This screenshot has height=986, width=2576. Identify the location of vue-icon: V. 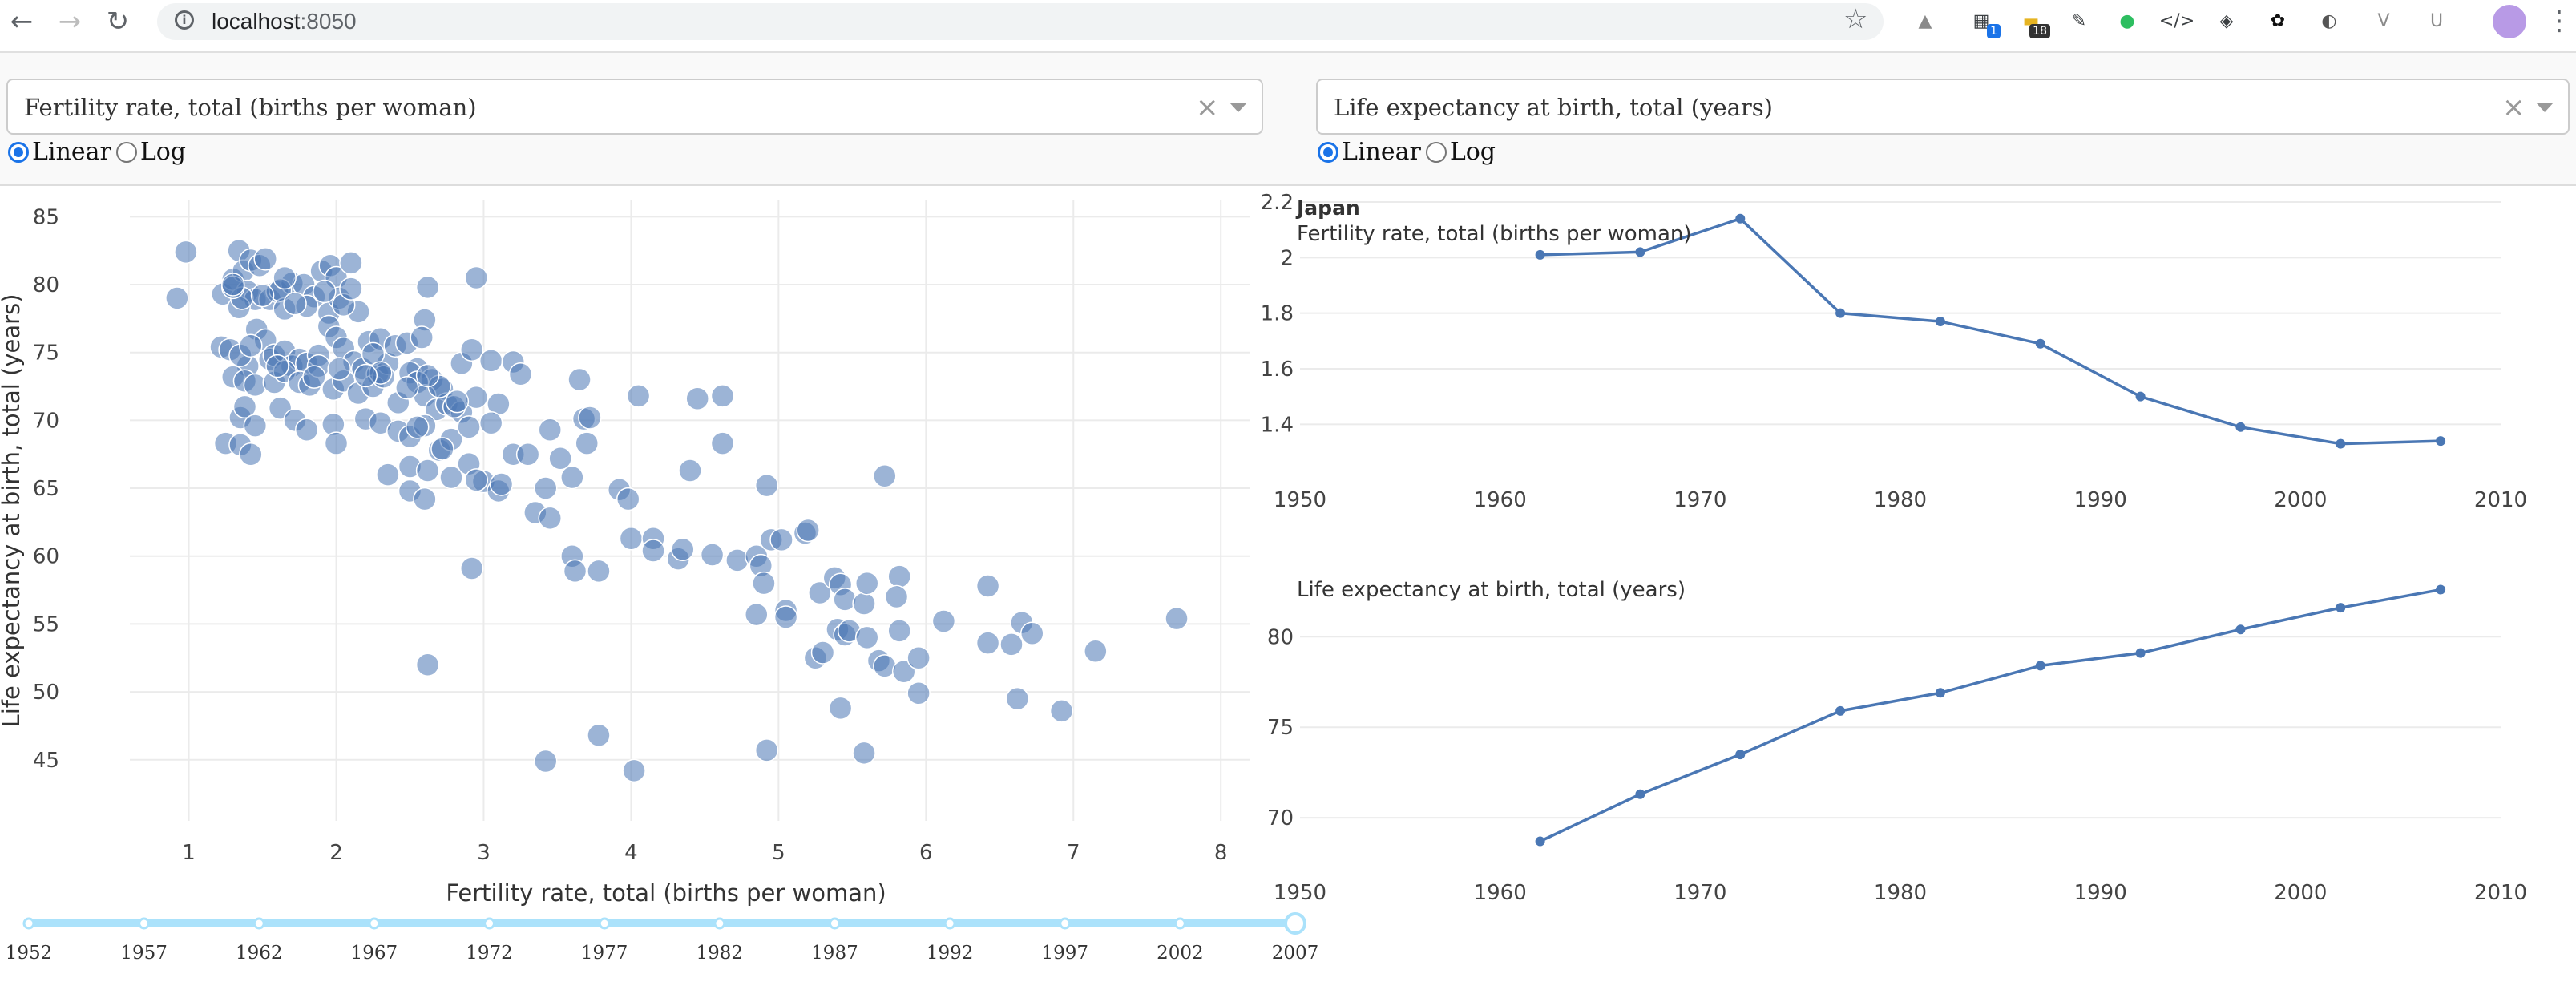
(2384, 20).